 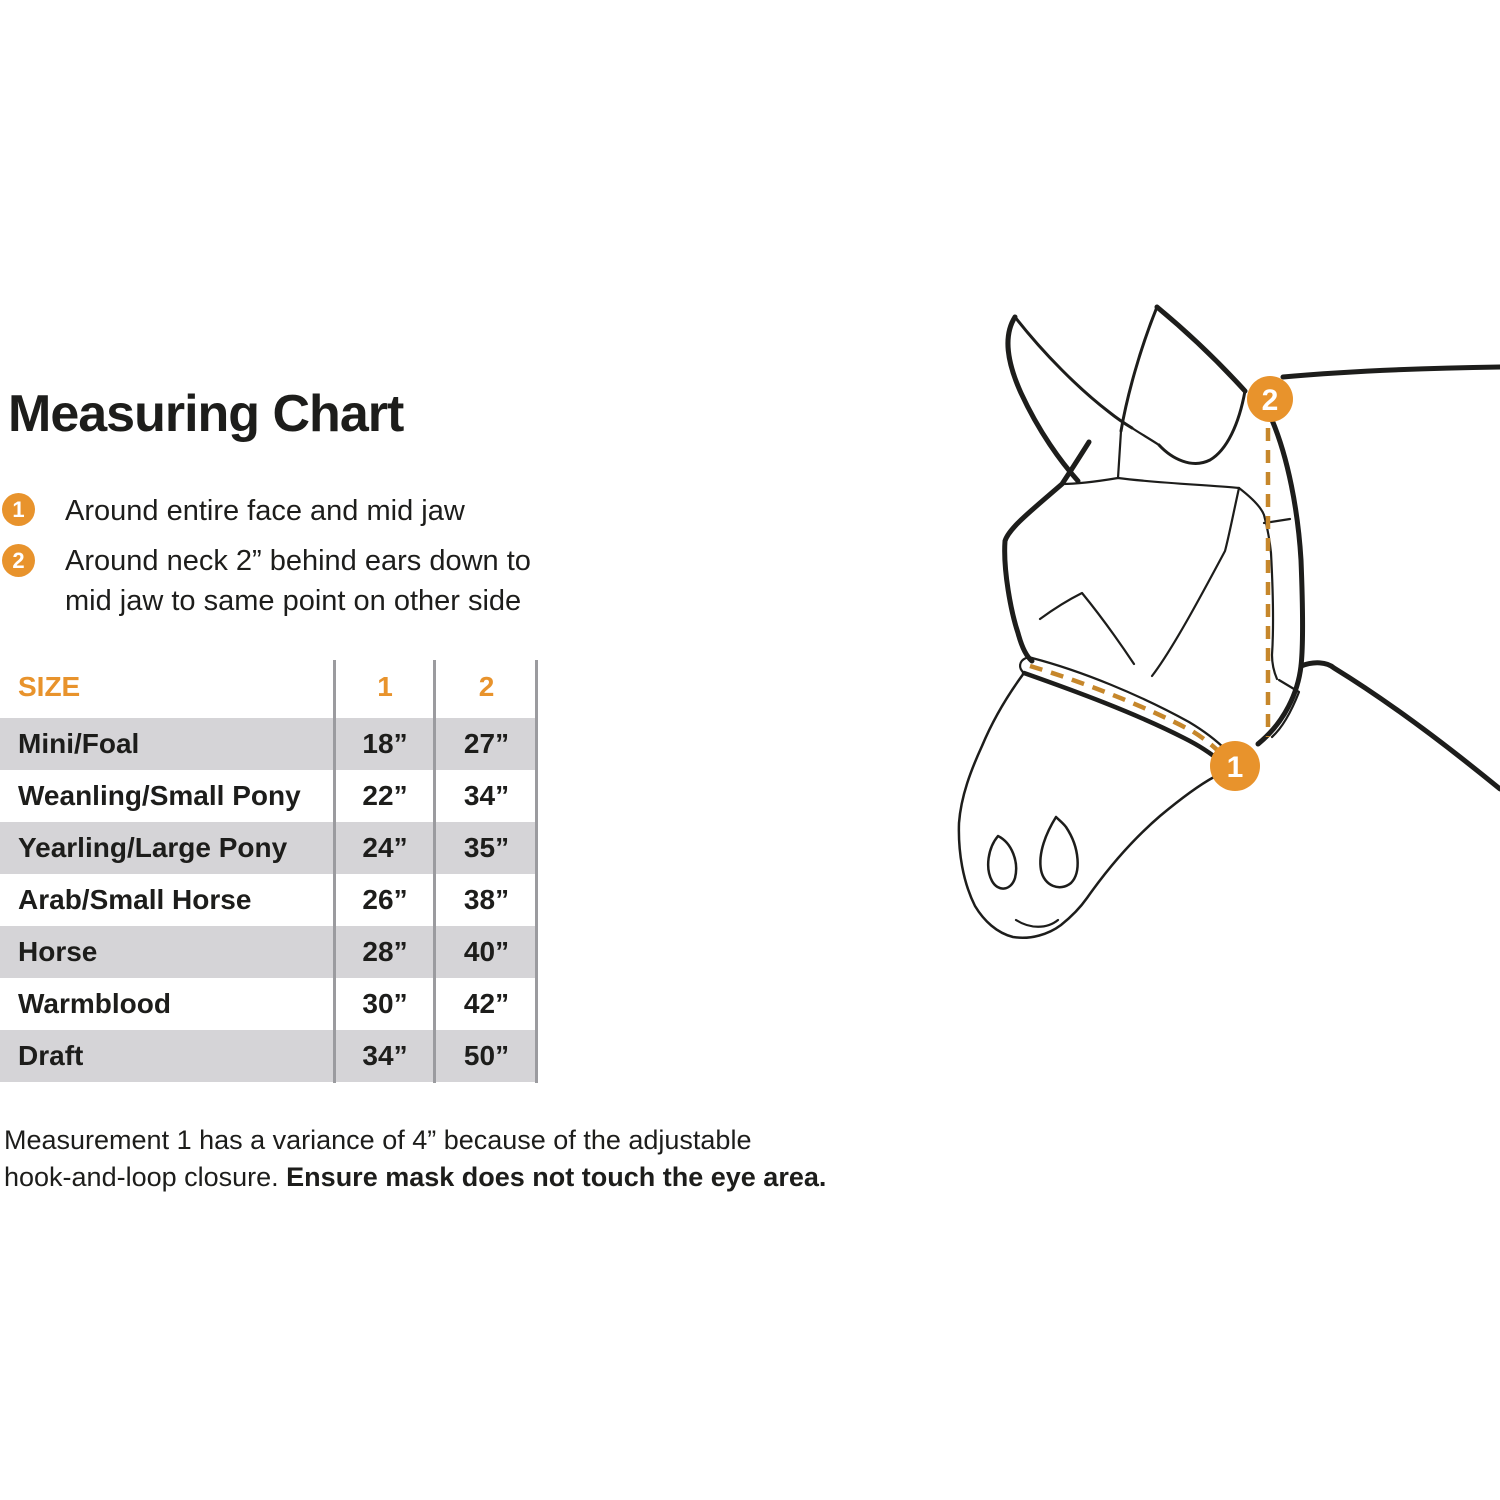 I want to click on measure-1-cell: 24”, so click(x=385, y=847).